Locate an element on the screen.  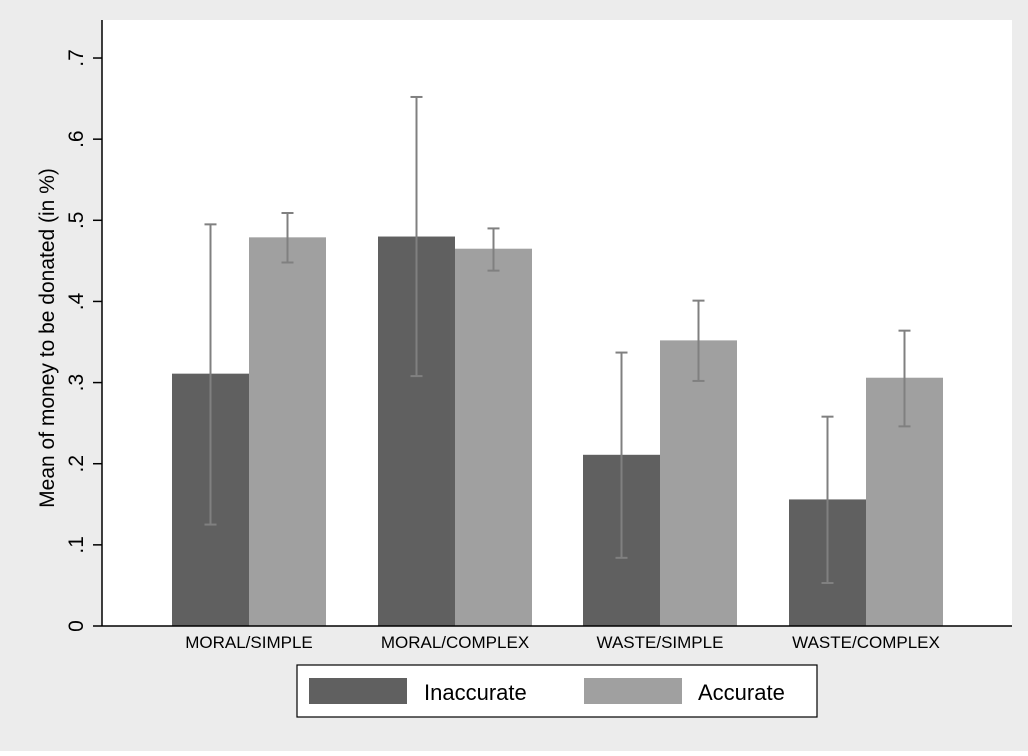
y-tick-label: .3 is located at coordinates (76, 383).